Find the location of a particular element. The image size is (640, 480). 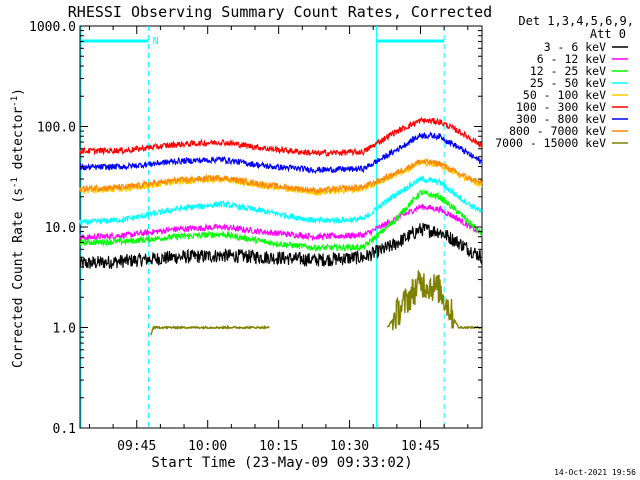

legend-label: 6 - 12 keV is located at coordinates (571, 59).